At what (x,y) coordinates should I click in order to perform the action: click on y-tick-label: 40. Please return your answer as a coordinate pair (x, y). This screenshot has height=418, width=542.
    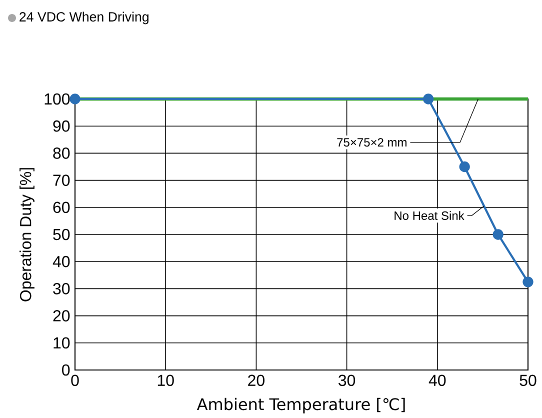
    Looking at the image, I should click on (61, 262).